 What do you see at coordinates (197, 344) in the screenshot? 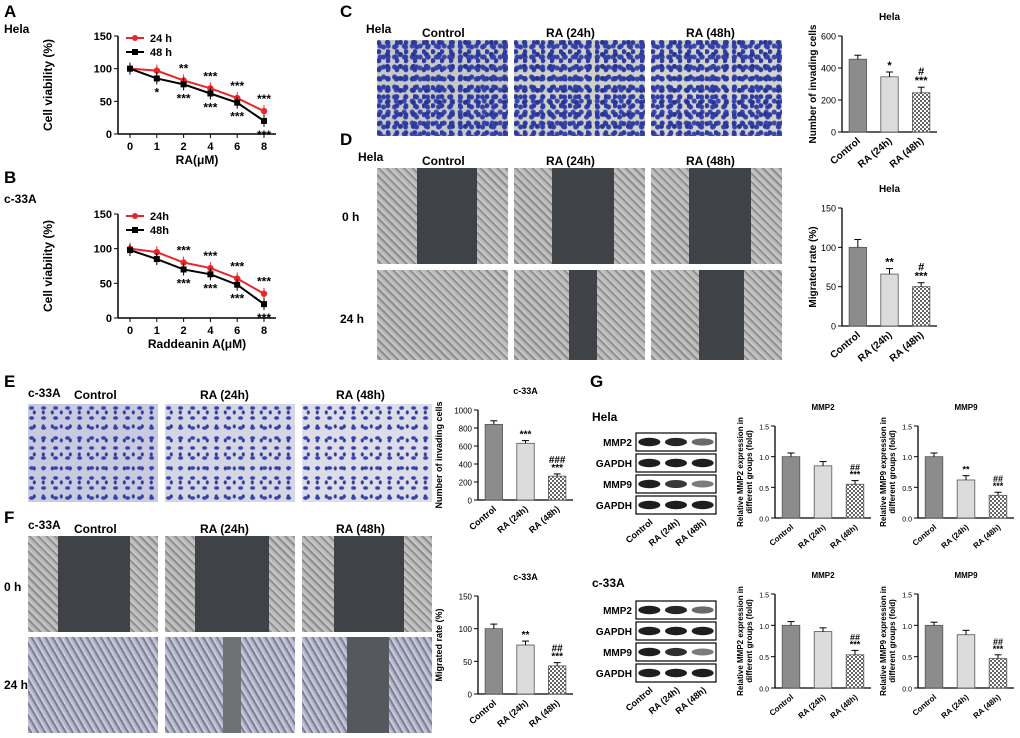
I see `x-axis-label: Raddeanin A(μM)` at bounding box center [197, 344].